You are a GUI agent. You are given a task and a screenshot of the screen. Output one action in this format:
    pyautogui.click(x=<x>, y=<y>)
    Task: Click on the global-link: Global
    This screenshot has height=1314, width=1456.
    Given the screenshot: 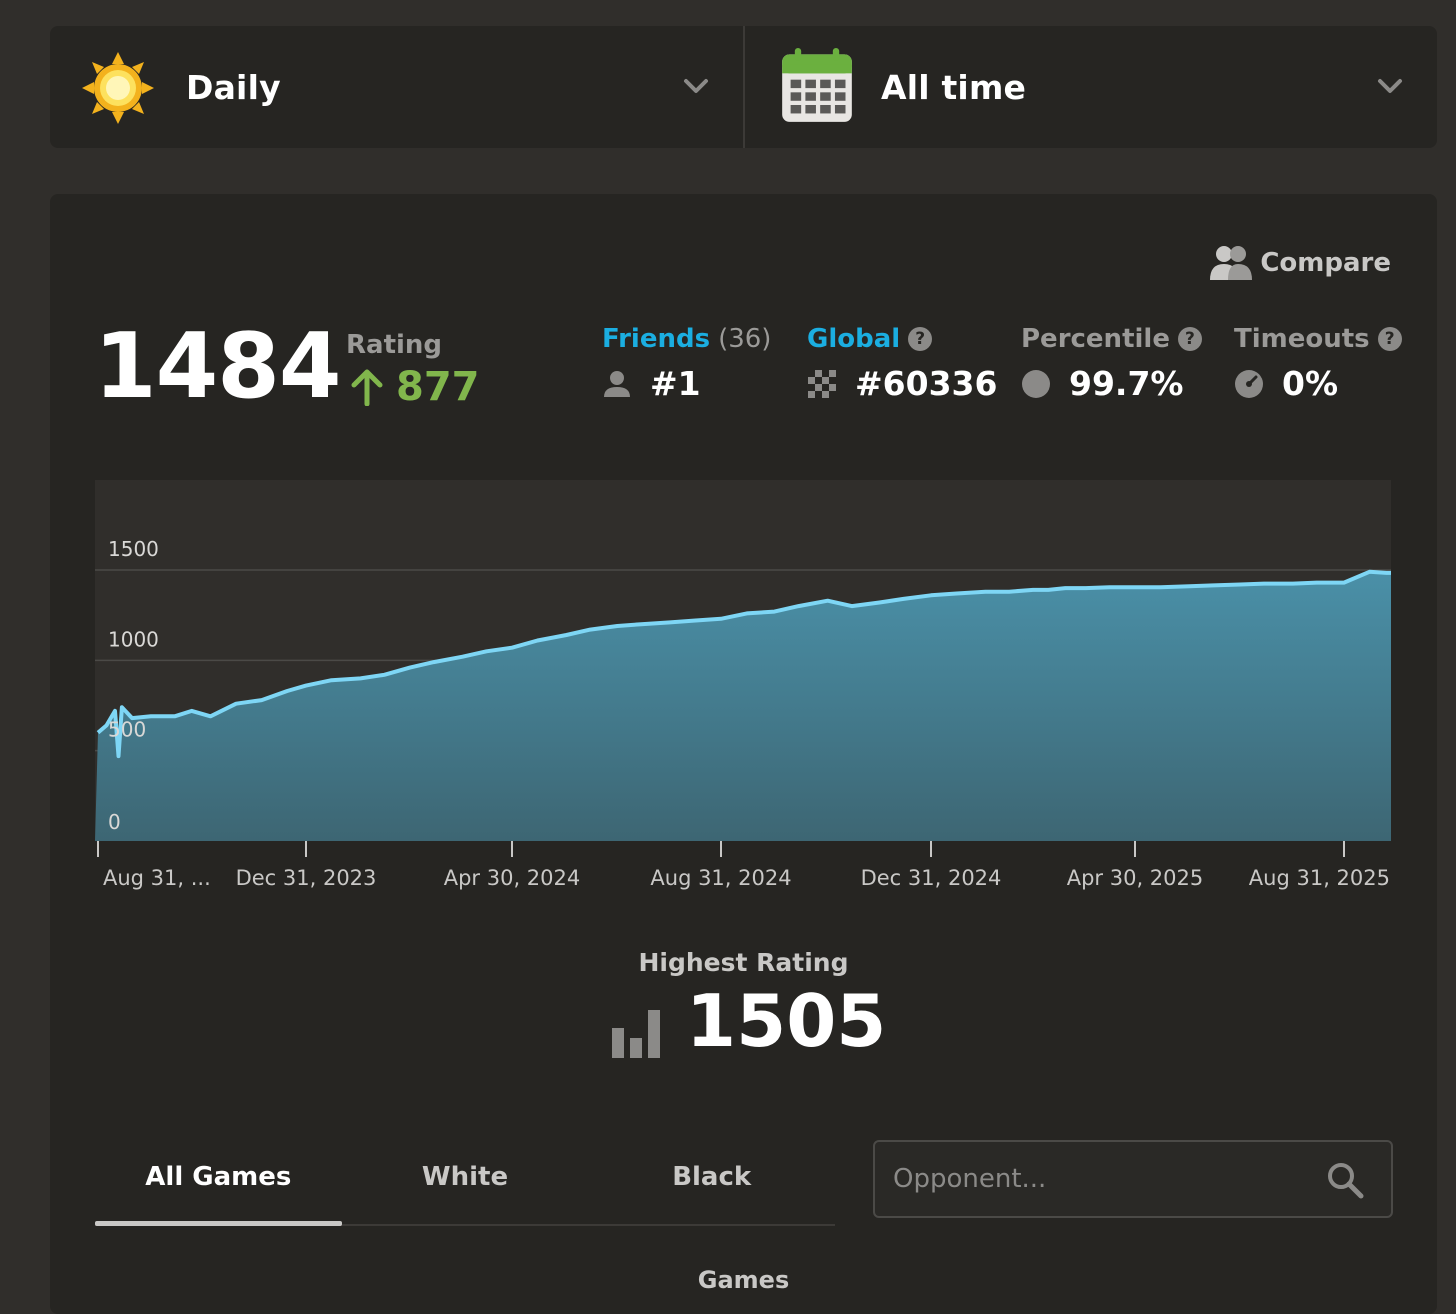 What is the action you would take?
    pyautogui.click(x=854, y=339)
    